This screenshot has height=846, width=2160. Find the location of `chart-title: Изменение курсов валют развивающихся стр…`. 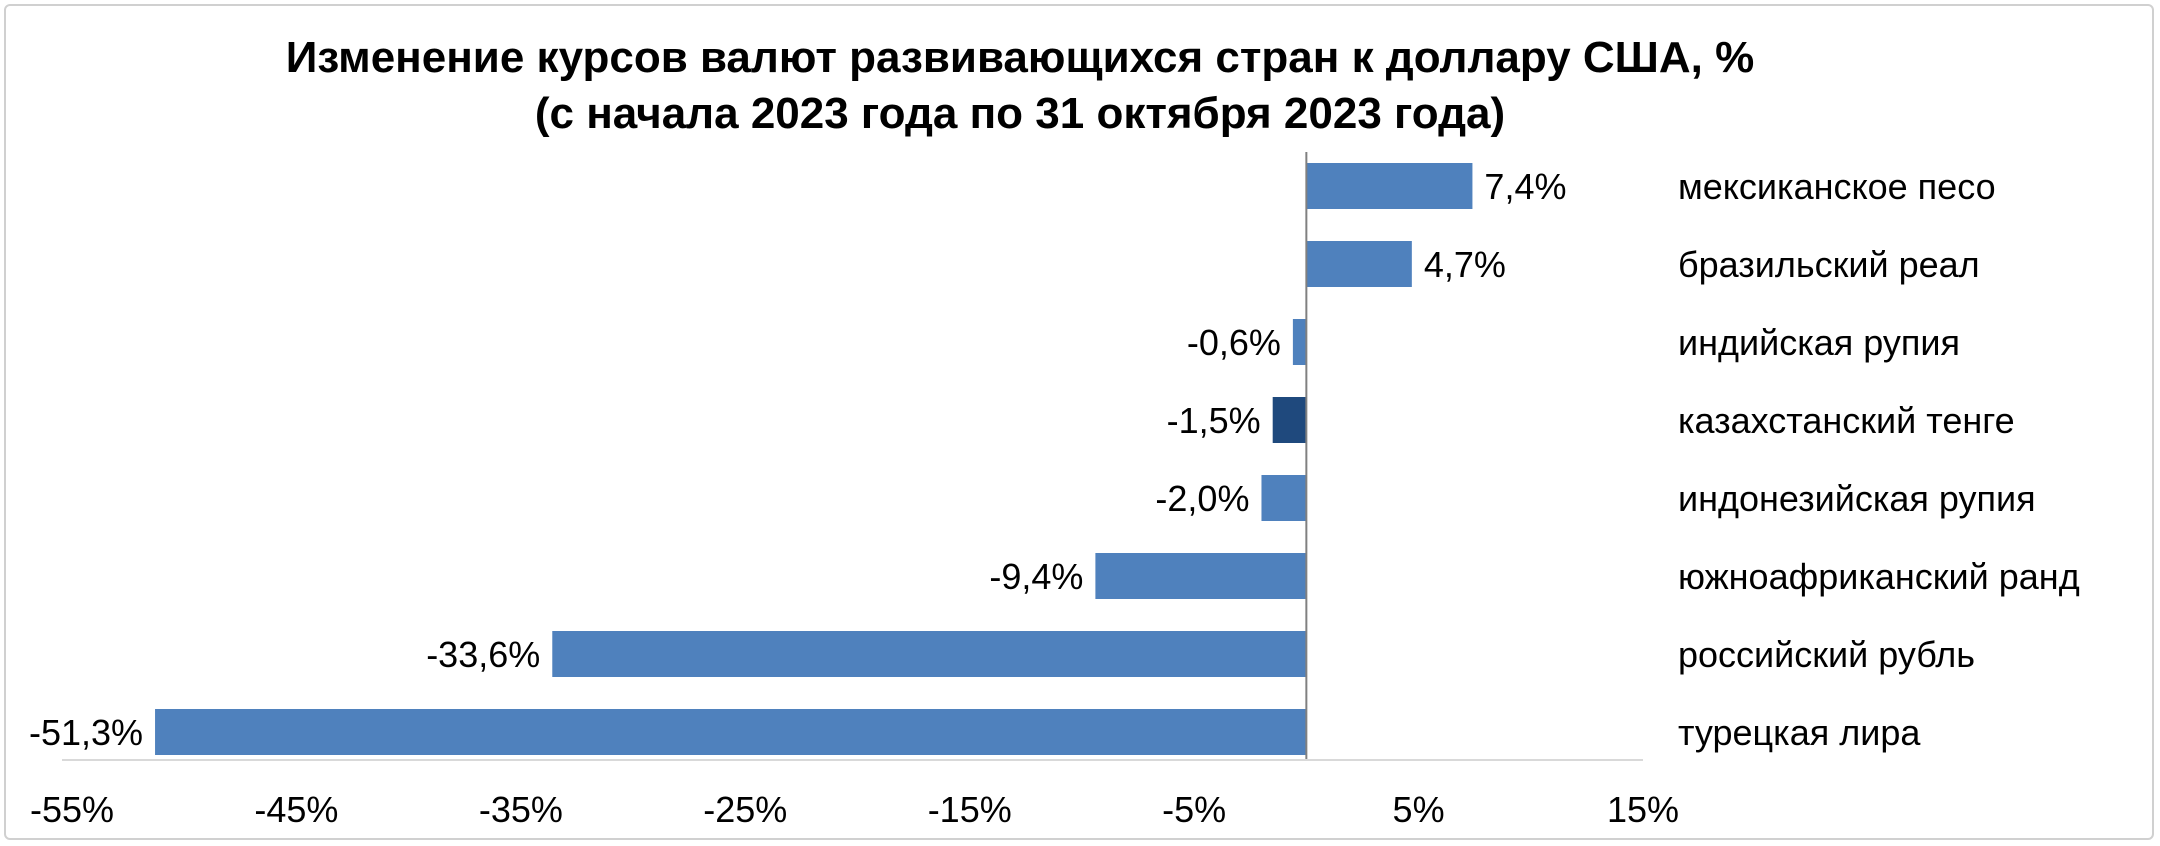

chart-title: Изменение курсов валют развивающихся стр… is located at coordinates (1020, 57).